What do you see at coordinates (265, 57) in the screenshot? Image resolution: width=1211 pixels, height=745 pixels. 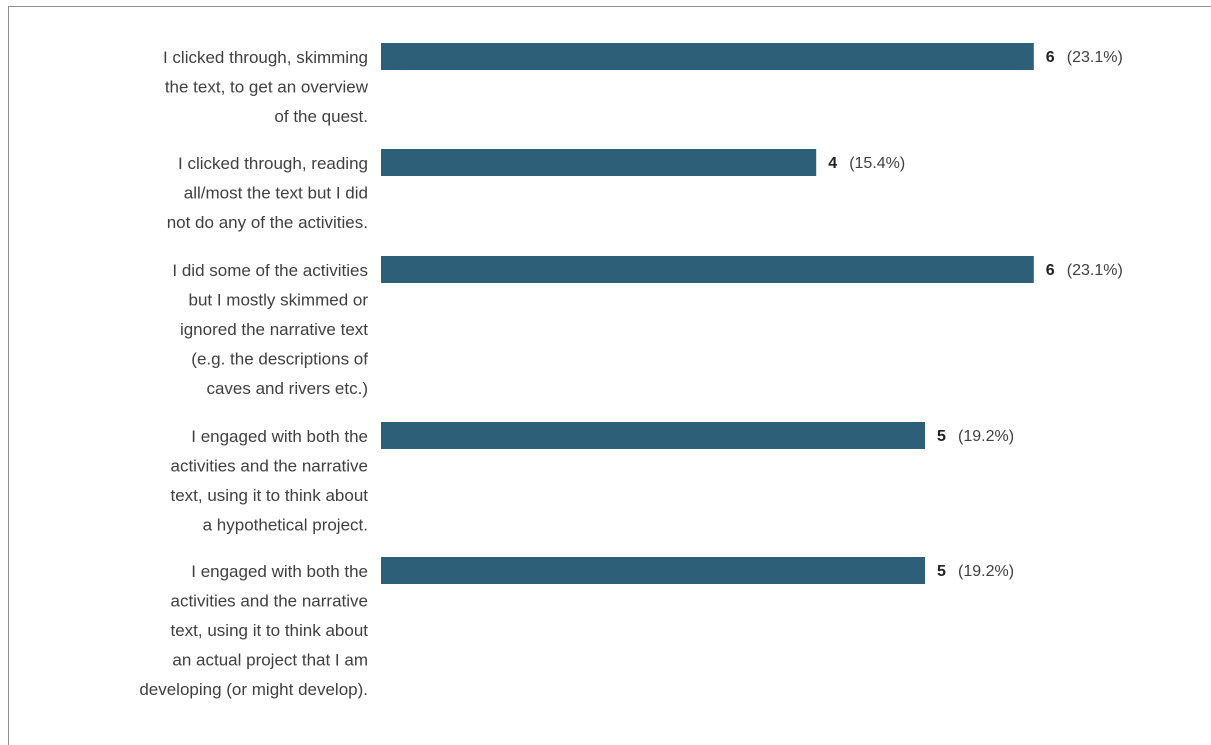 I see `category-label-line: I clicked through, skimming` at bounding box center [265, 57].